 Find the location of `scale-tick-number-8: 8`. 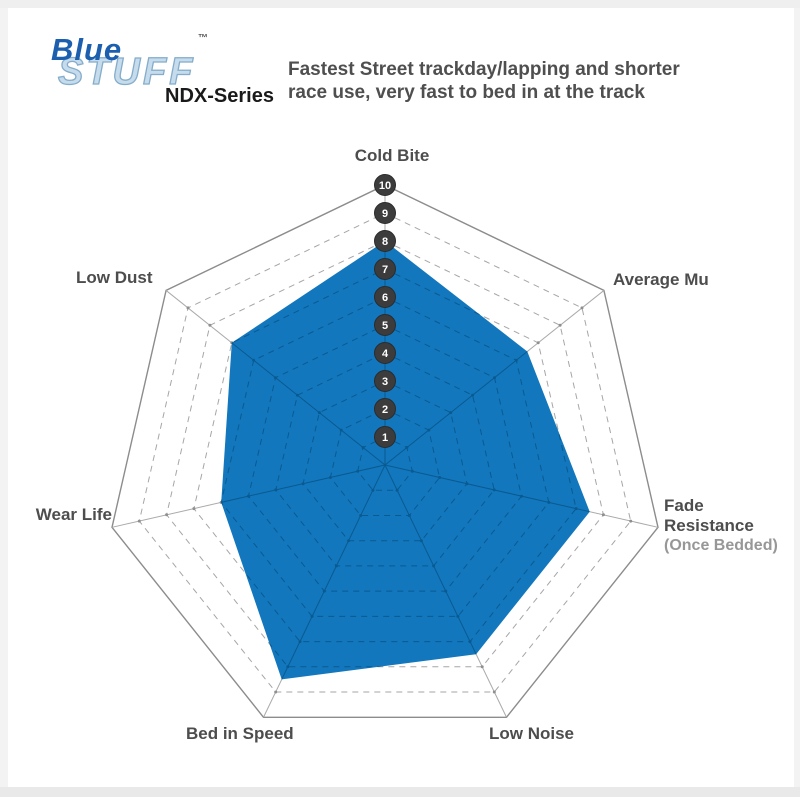

scale-tick-number-8: 8 is located at coordinates (385, 242).